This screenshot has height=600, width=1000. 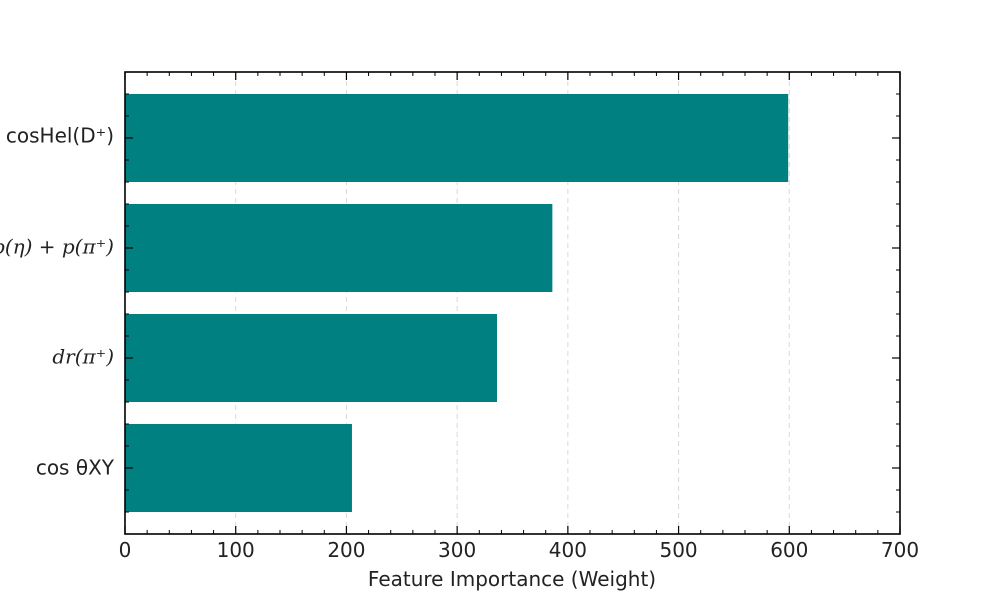 What do you see at coordinates (519, 550) in the screenshot?
I see `x-tick-labels: 0 100 200 300 400 500 600 700` at bounding box center [519, 550].